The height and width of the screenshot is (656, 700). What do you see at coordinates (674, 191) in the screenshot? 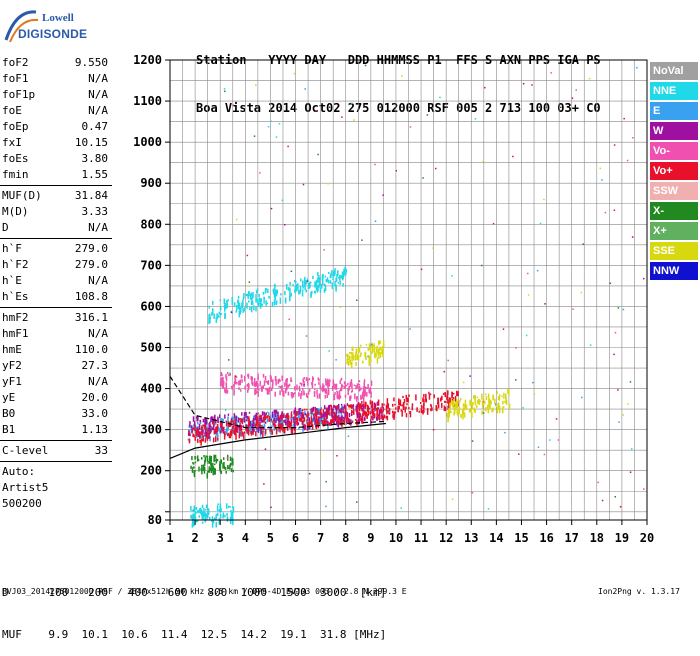
I see `legend-item-ssw: SSW` at bounding box center [674, 191].